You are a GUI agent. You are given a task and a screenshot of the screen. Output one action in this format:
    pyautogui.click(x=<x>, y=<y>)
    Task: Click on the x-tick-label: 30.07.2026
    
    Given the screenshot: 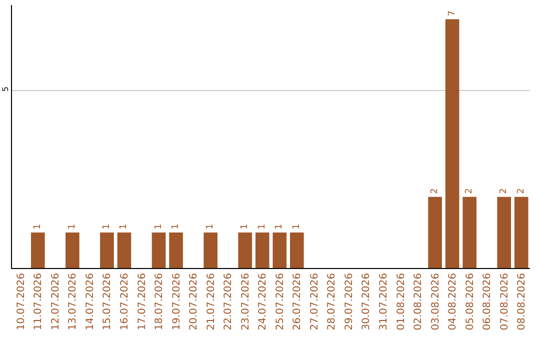 What is the action you would take?
    pyautogui.click(x=366, y=301)
    